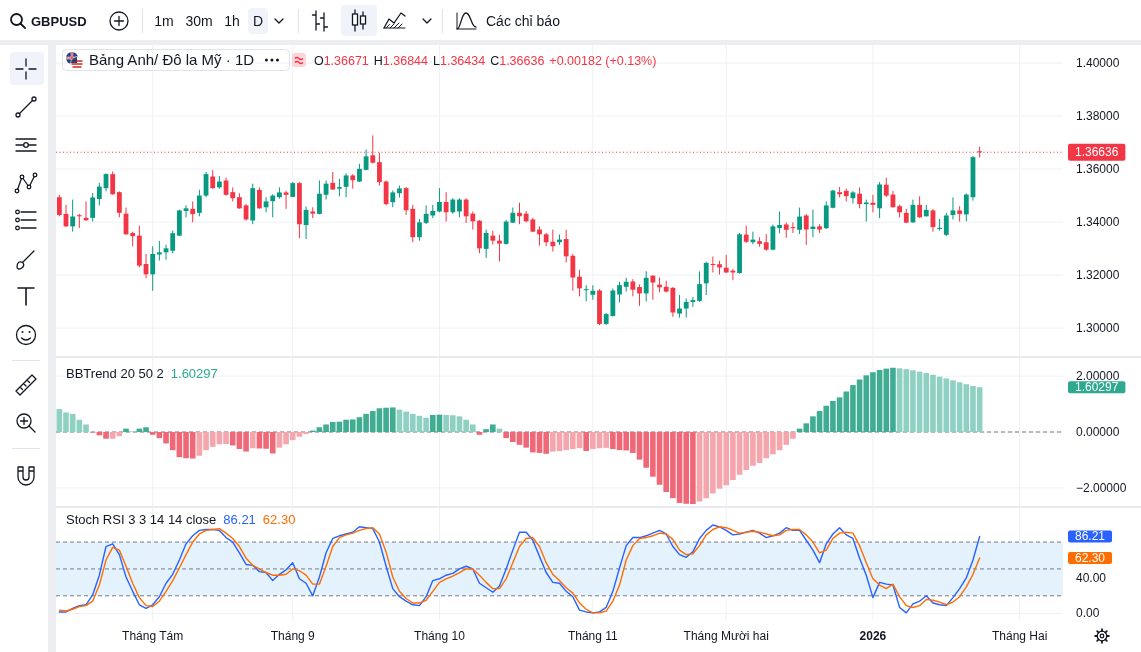 The image size is (1141, 652). I want to click on y-tick-label: 1.30000, so click(1098, 327).